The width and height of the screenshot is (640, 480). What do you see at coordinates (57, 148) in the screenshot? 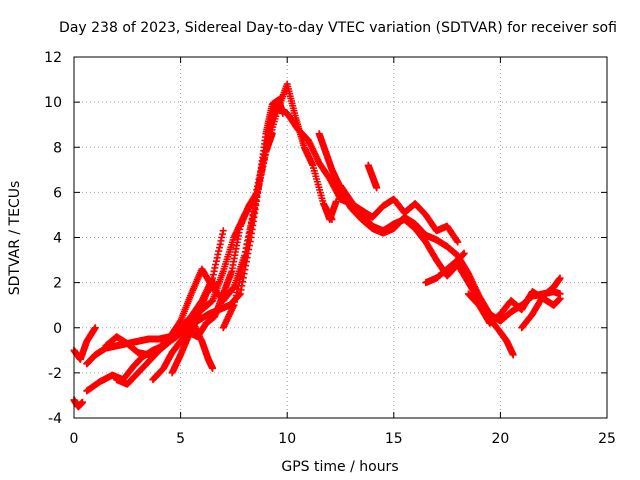
I see `y-tick-label: 8` at bounding box center [57, 148].